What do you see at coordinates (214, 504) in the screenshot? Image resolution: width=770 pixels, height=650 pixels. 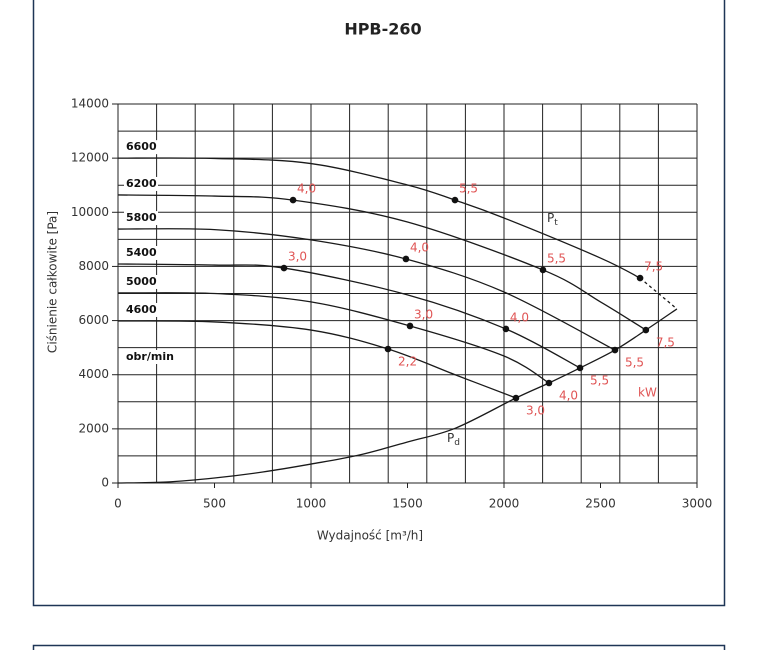 I see `x-tick-label: 500` at bounding box center [214, 504].